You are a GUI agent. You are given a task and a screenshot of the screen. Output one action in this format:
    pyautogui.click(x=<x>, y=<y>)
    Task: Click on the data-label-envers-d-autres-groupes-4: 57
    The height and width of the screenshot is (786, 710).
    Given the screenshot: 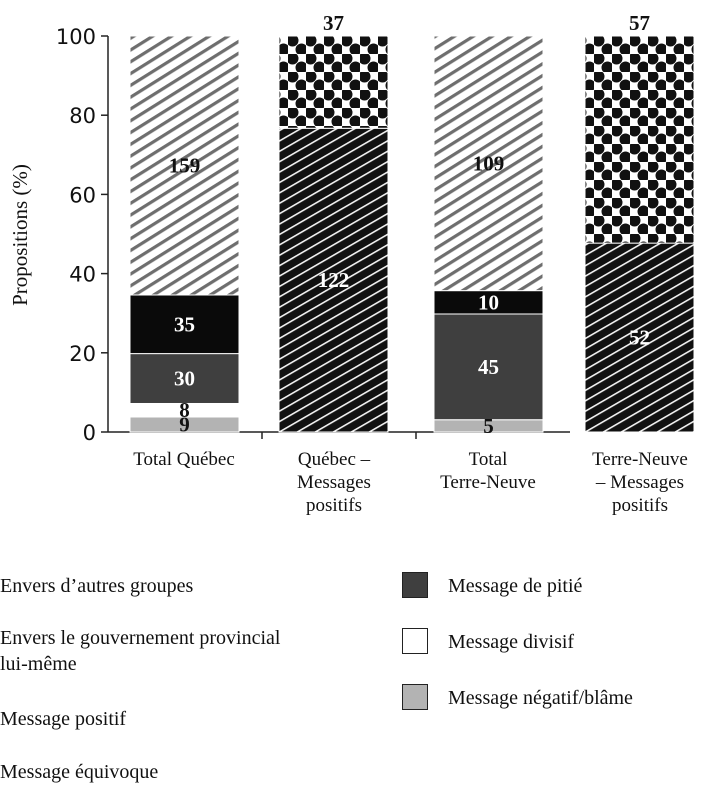 What is the action you would take?
    pyautogui.click(x=639, y=23)
    